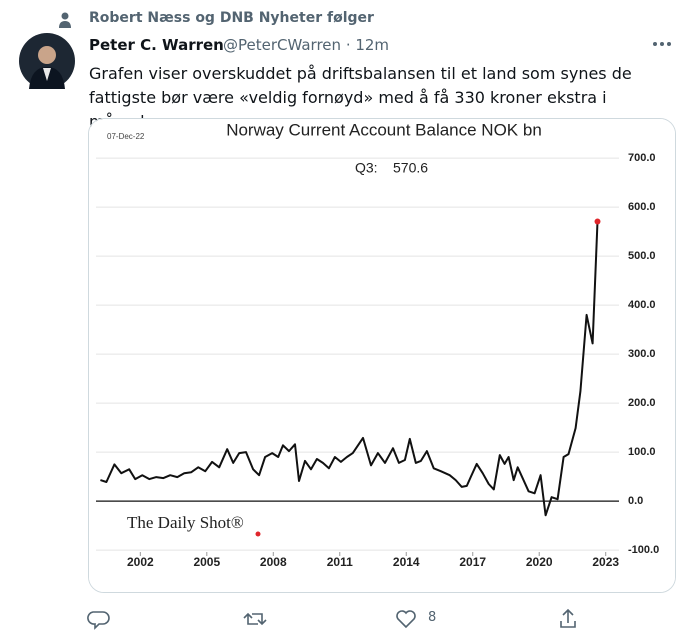 The image size is (690, 642). I want to click on y-tick-label: 100.0, so click(642, 452).